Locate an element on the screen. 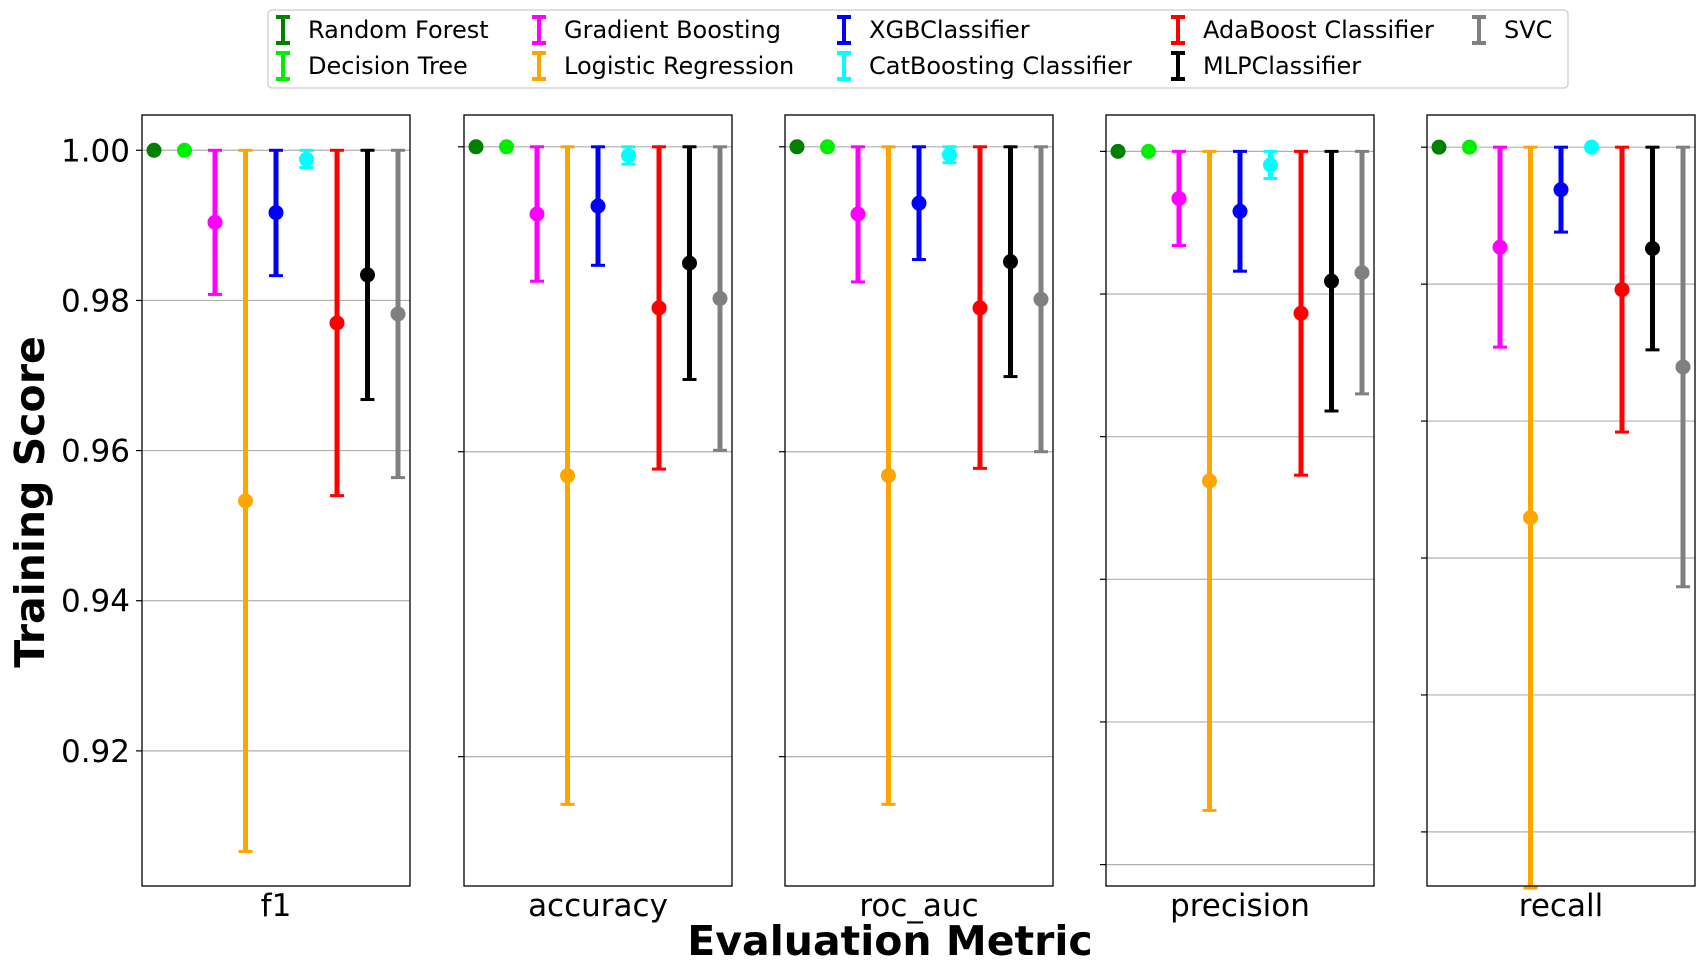 The image size is (1701, 974). metric-label: precision is located at coordinates (1240, 906).